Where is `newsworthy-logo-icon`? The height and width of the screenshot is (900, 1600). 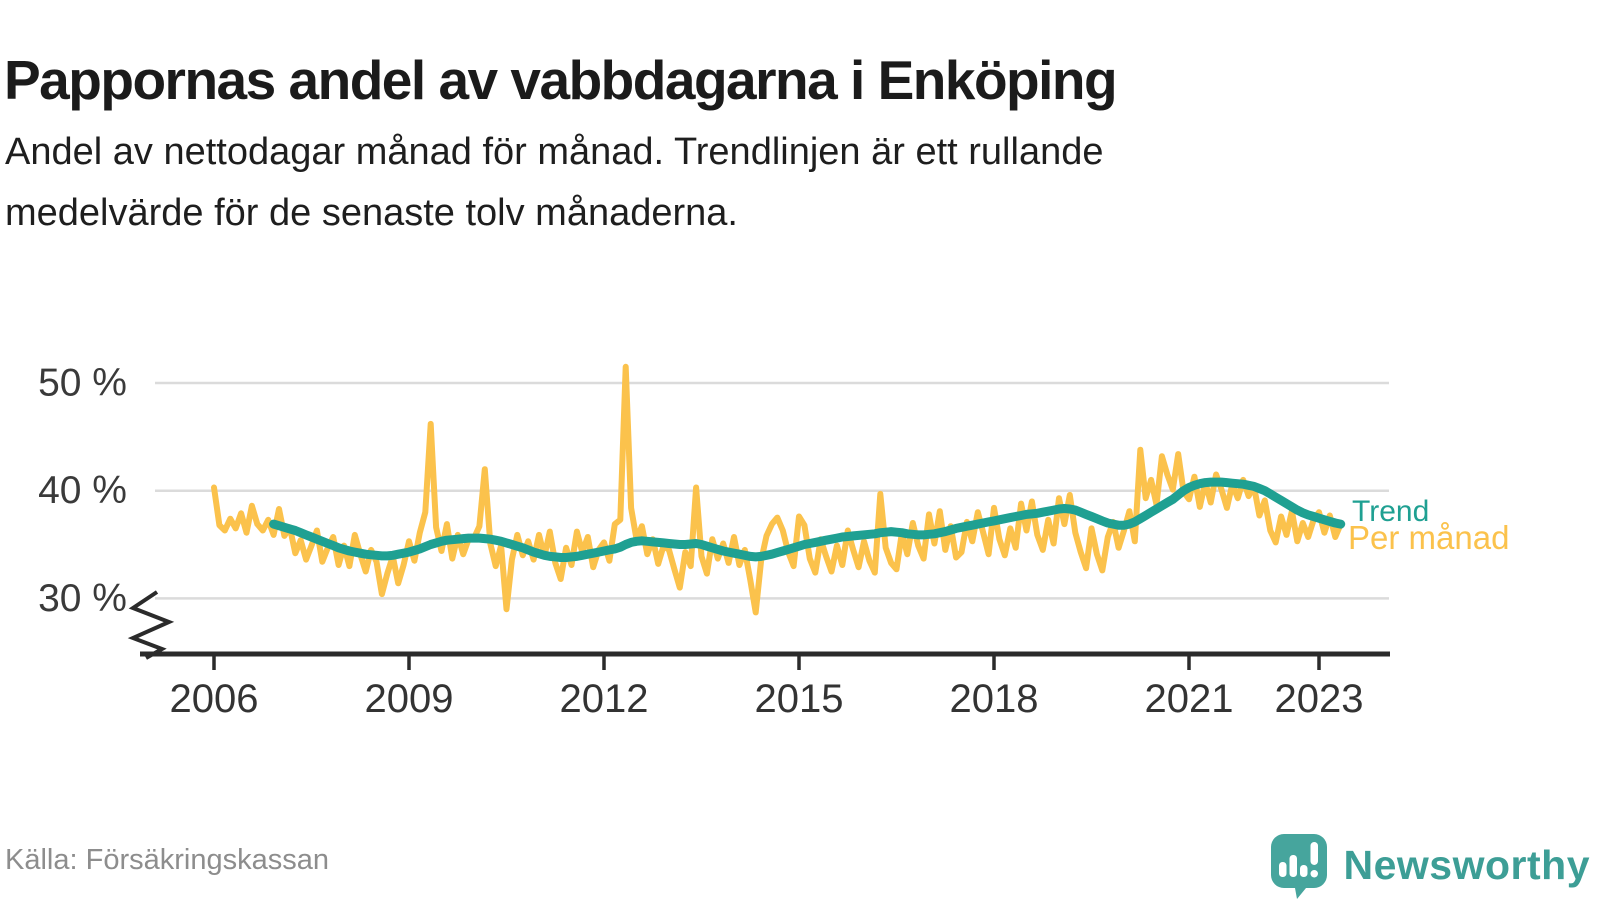
newsworthy-logo-icon is located at coordinates (1298, 866).